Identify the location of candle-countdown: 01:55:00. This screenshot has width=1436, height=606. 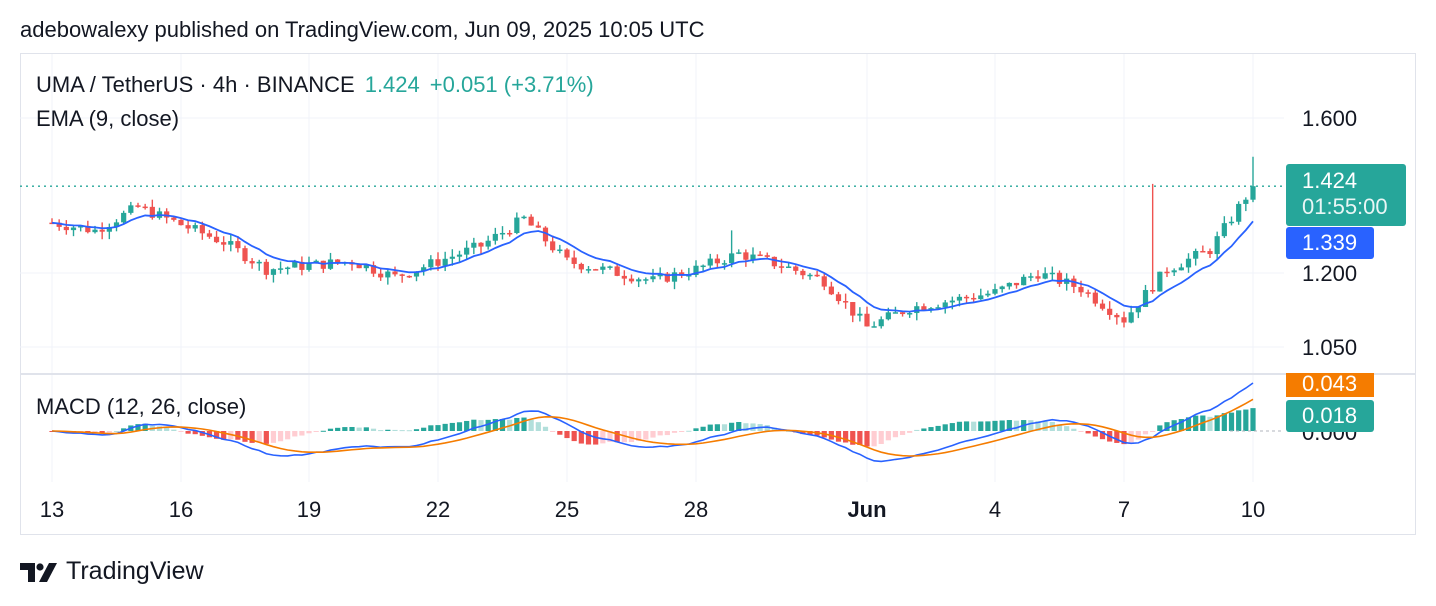
(1345, 206).